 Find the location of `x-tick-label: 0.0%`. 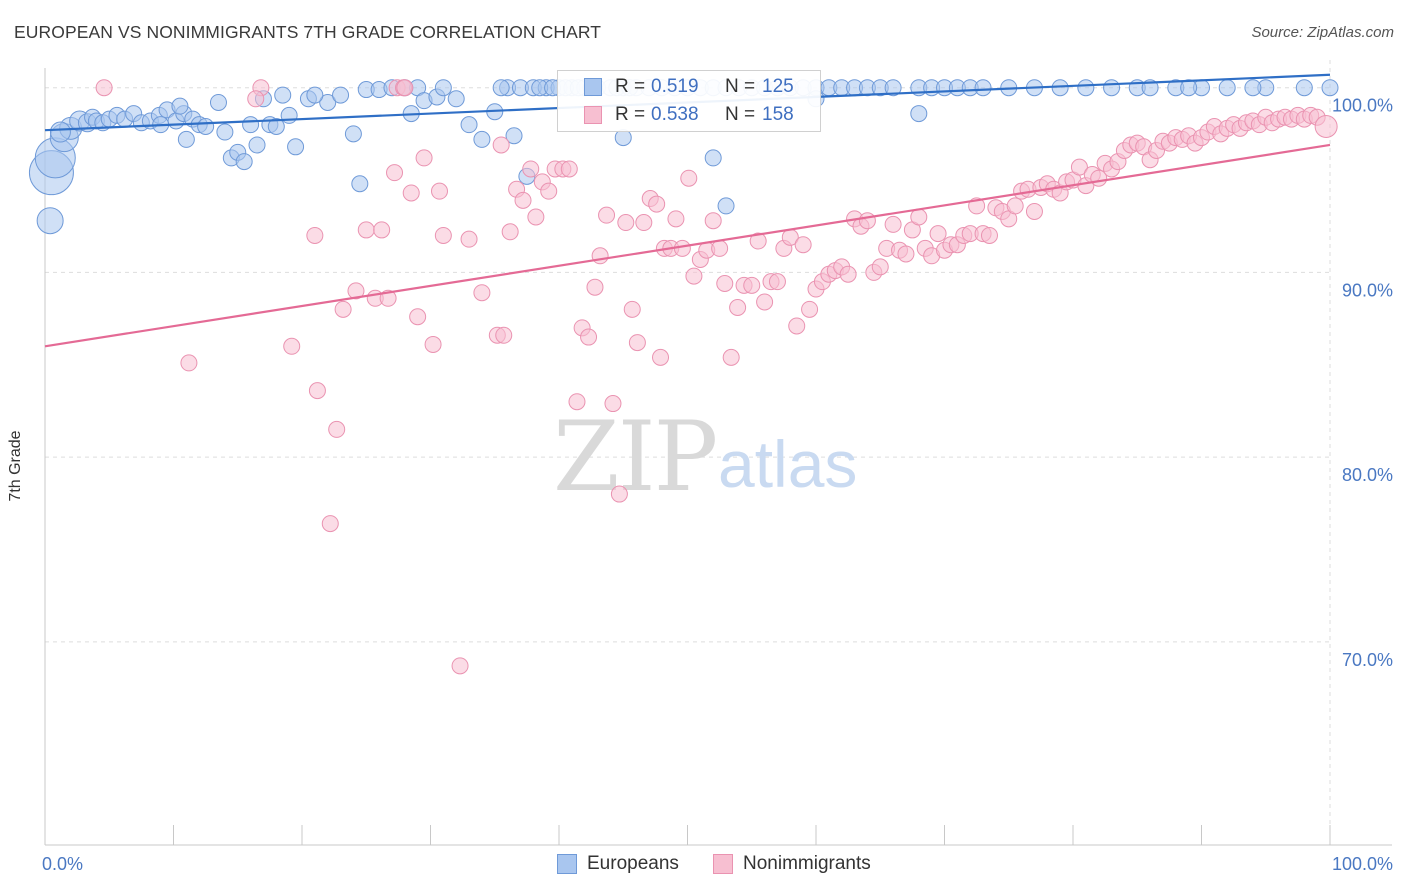

x-tick-label: 0.0% is located at coordinates (62, 864).